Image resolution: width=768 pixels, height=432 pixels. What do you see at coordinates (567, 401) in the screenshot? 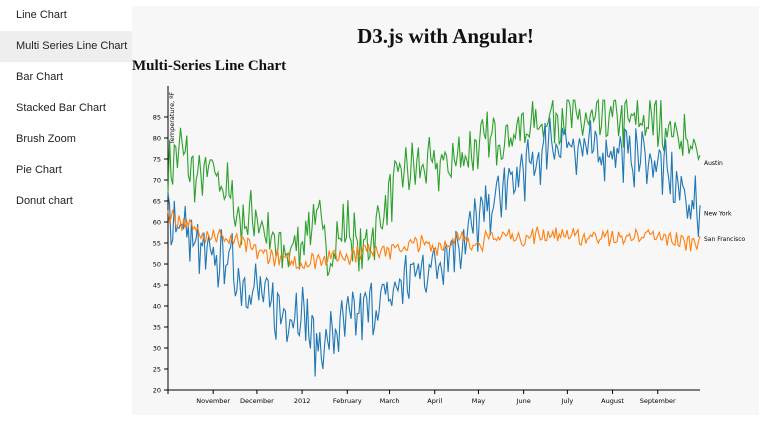
I see `x-tick-label: July` at bounding box center [567, 401].